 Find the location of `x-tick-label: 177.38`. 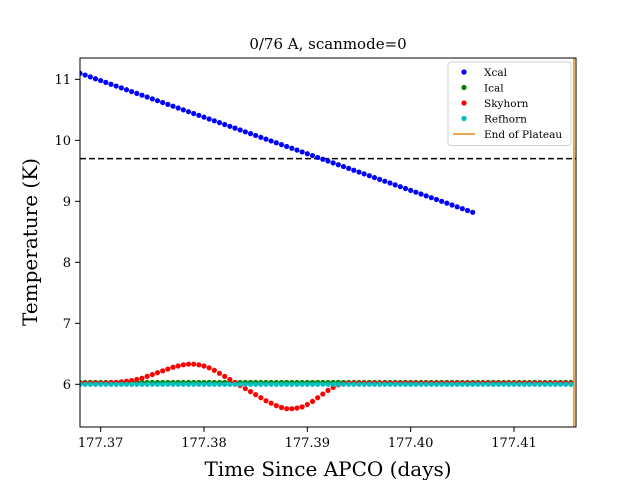

x-tick-label: 177.38 is located at coordinates (204, 443).